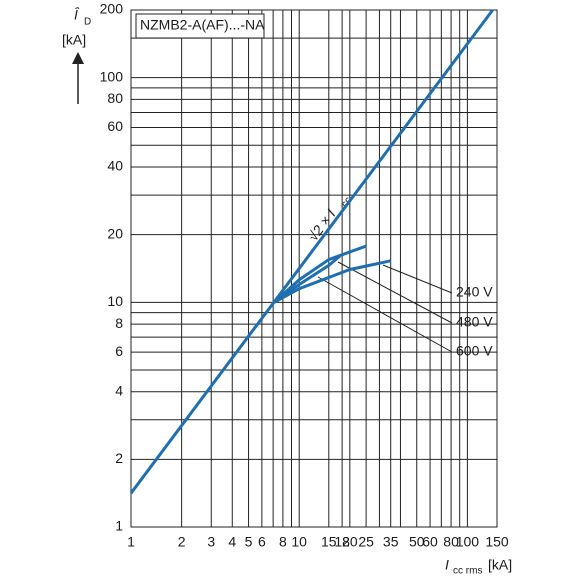 This screenshot has width=580, height=580. I want to click on x-tick-label: 20, so click(350, 542).